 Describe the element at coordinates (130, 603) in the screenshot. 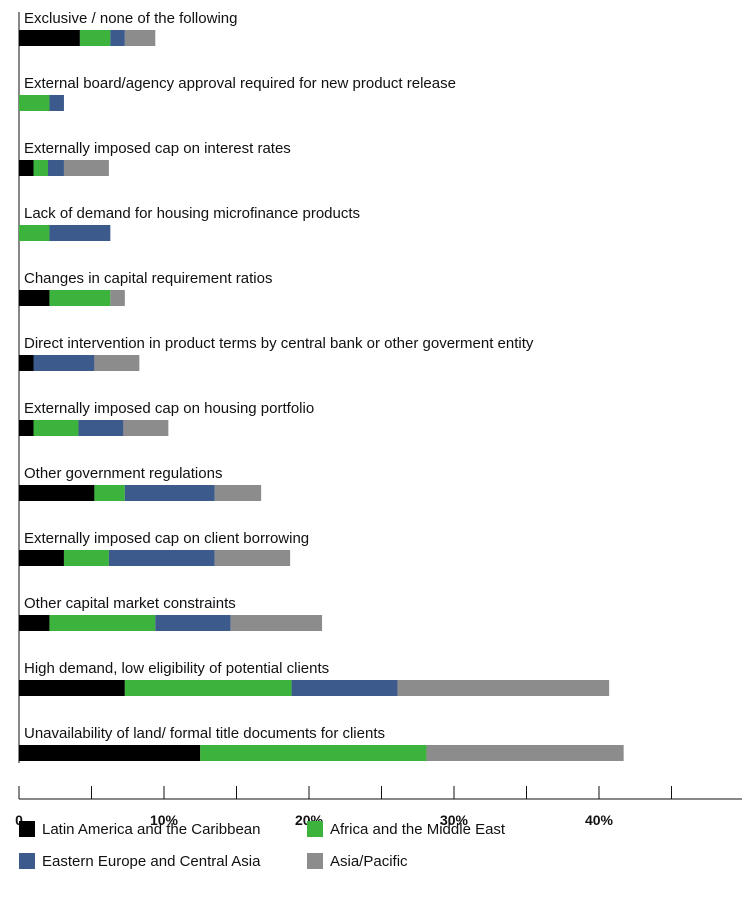

I see `category-label: Other capital market constraints` at that location.